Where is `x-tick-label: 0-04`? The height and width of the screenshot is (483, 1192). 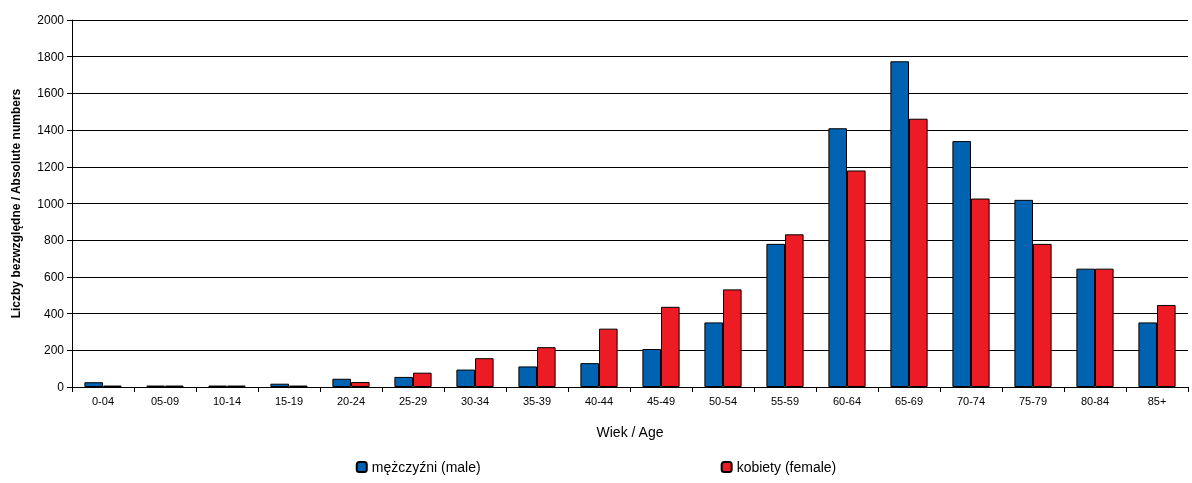 x-tick-label: 0-04 is located at coordinates (103, 400).